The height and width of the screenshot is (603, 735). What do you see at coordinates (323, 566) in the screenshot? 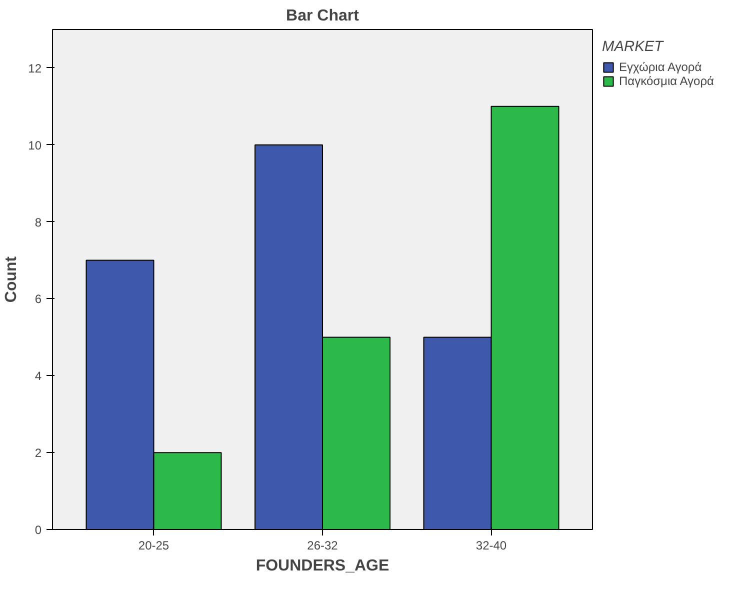
I see `x-axis-title: FOUNDERS_AGE` at bounding box center [323, 566].